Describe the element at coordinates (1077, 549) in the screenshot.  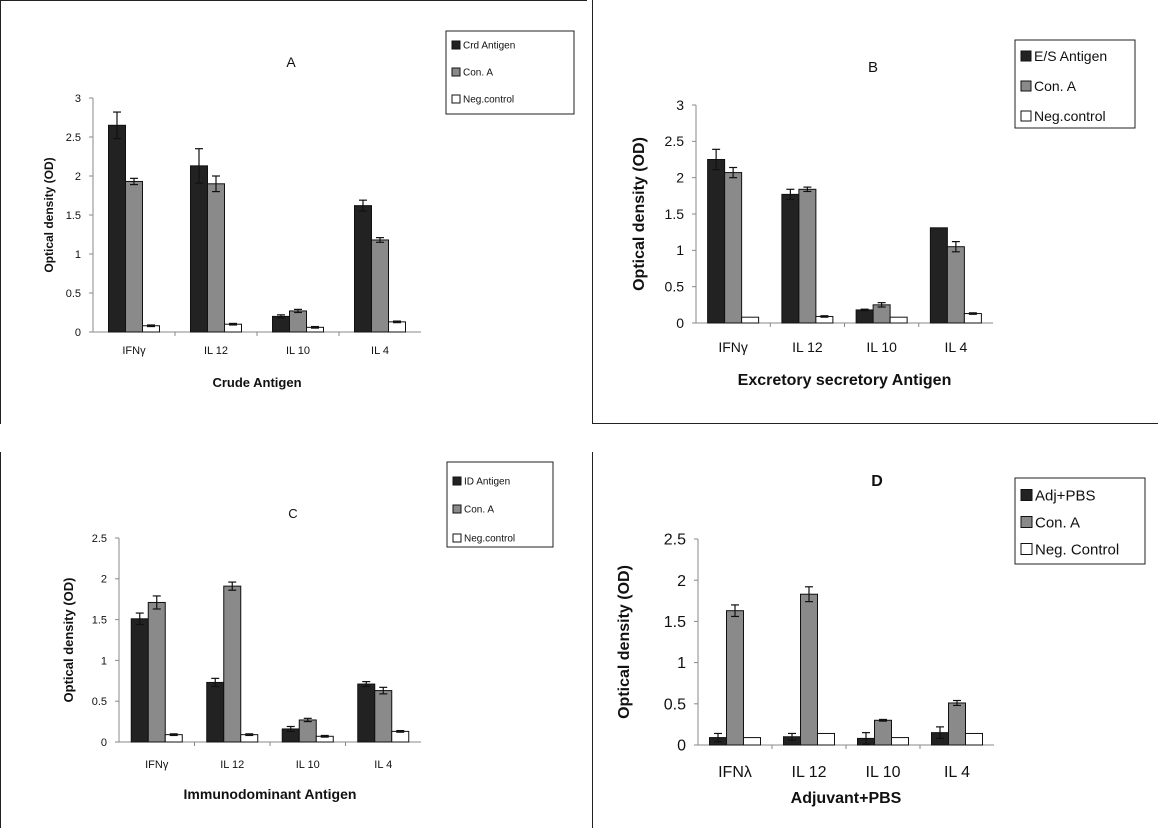
I see `legend-entry: Neg. Control` at that location.